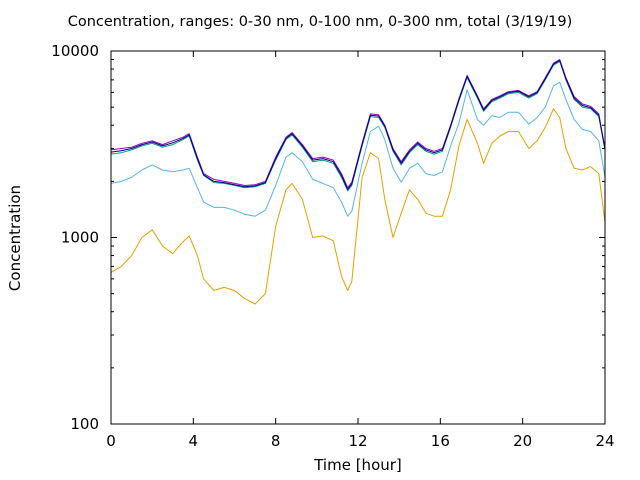 This screenshot has height=480, width=640. Describe the element at coordinates (357, 441) in the screenshot. I see `x-tick-label: 12` at that location.